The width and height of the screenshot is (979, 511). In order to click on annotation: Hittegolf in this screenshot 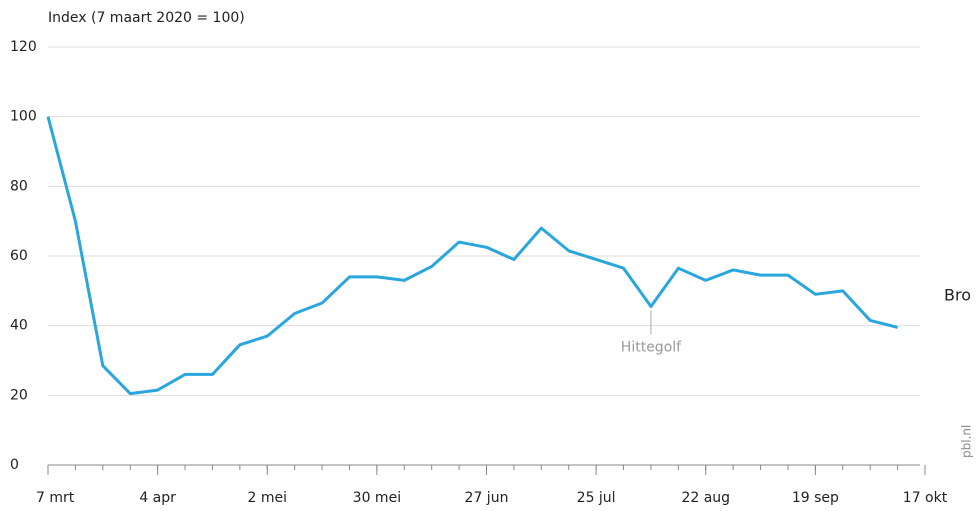, I will do `click(651, 348)`.